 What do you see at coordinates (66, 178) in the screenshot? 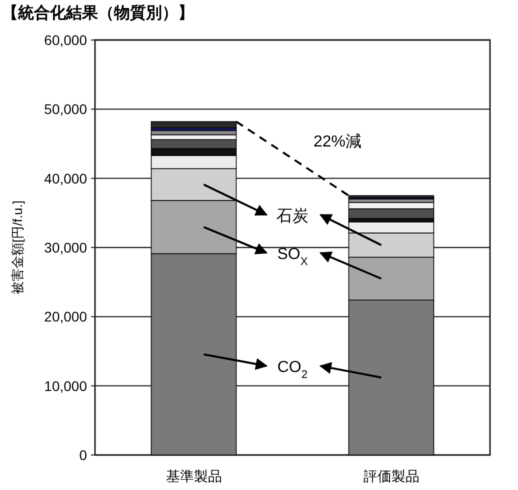
I see `y-tick-label: 40,000` at bounding box center [66, 178].